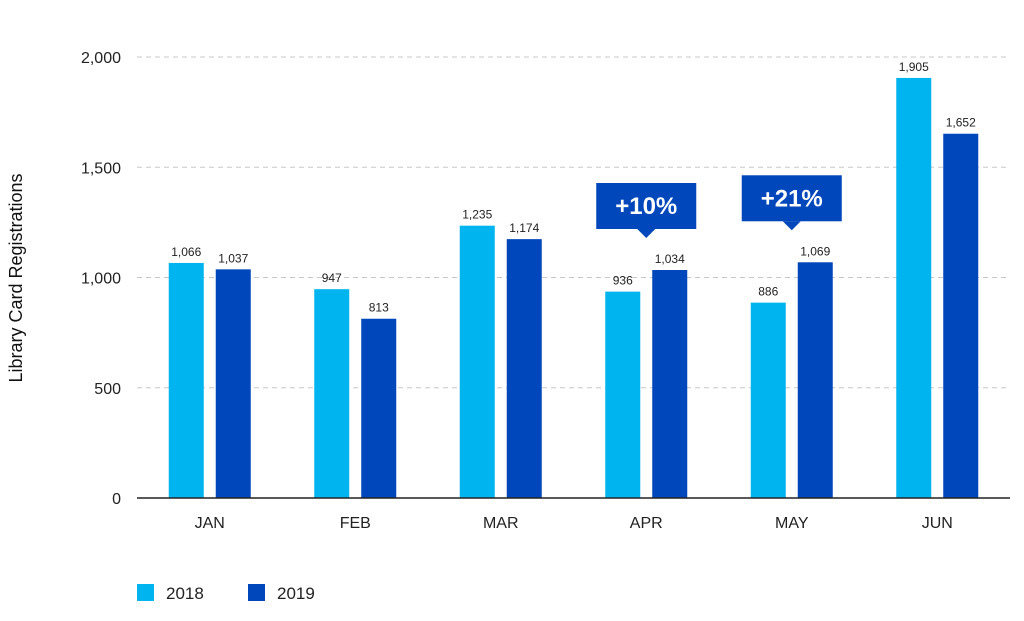 This screenshot has height=621, width=1024. What do you see at coordinates (477, 361) in the screenshot?
I see `bar-mar-2018` at bounding box center [477, 361].